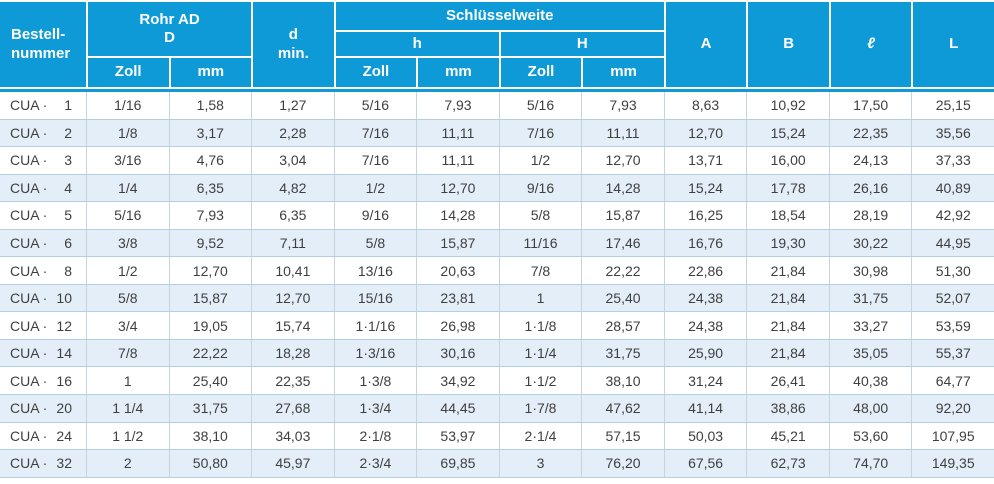 The height and width of the screenshot is (484, 994). Describe the element at coordinates (622, 381) in the screenshot. I see `cell-H-mm: 38,10` at that location.